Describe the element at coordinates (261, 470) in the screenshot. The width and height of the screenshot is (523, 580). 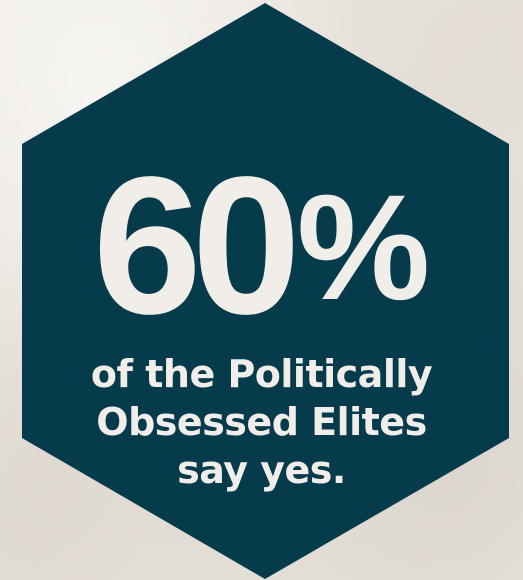
I see `caption-line-3: say yes.` at that location.